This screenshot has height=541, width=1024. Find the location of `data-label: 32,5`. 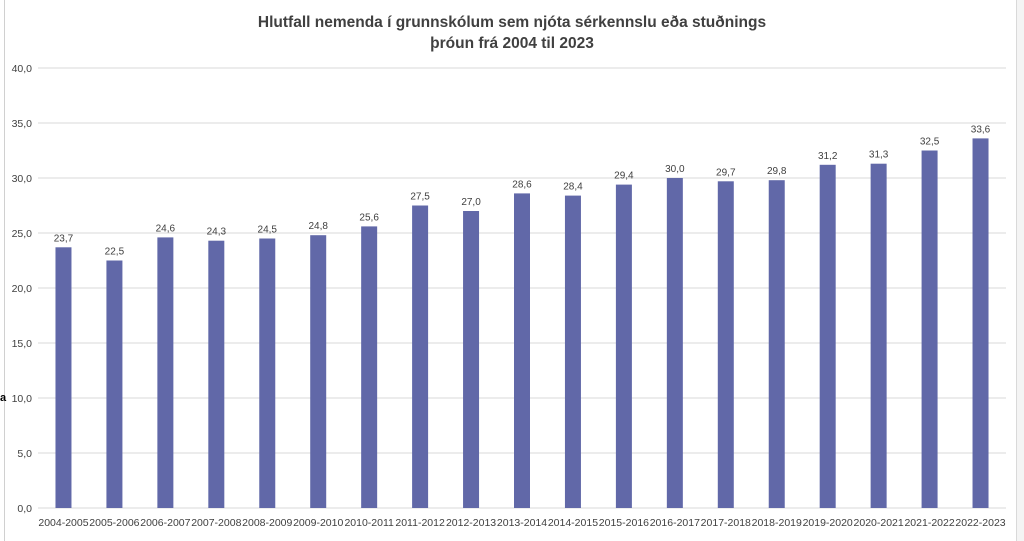

data-label: 32,5 is located at coordinates (930, 142).